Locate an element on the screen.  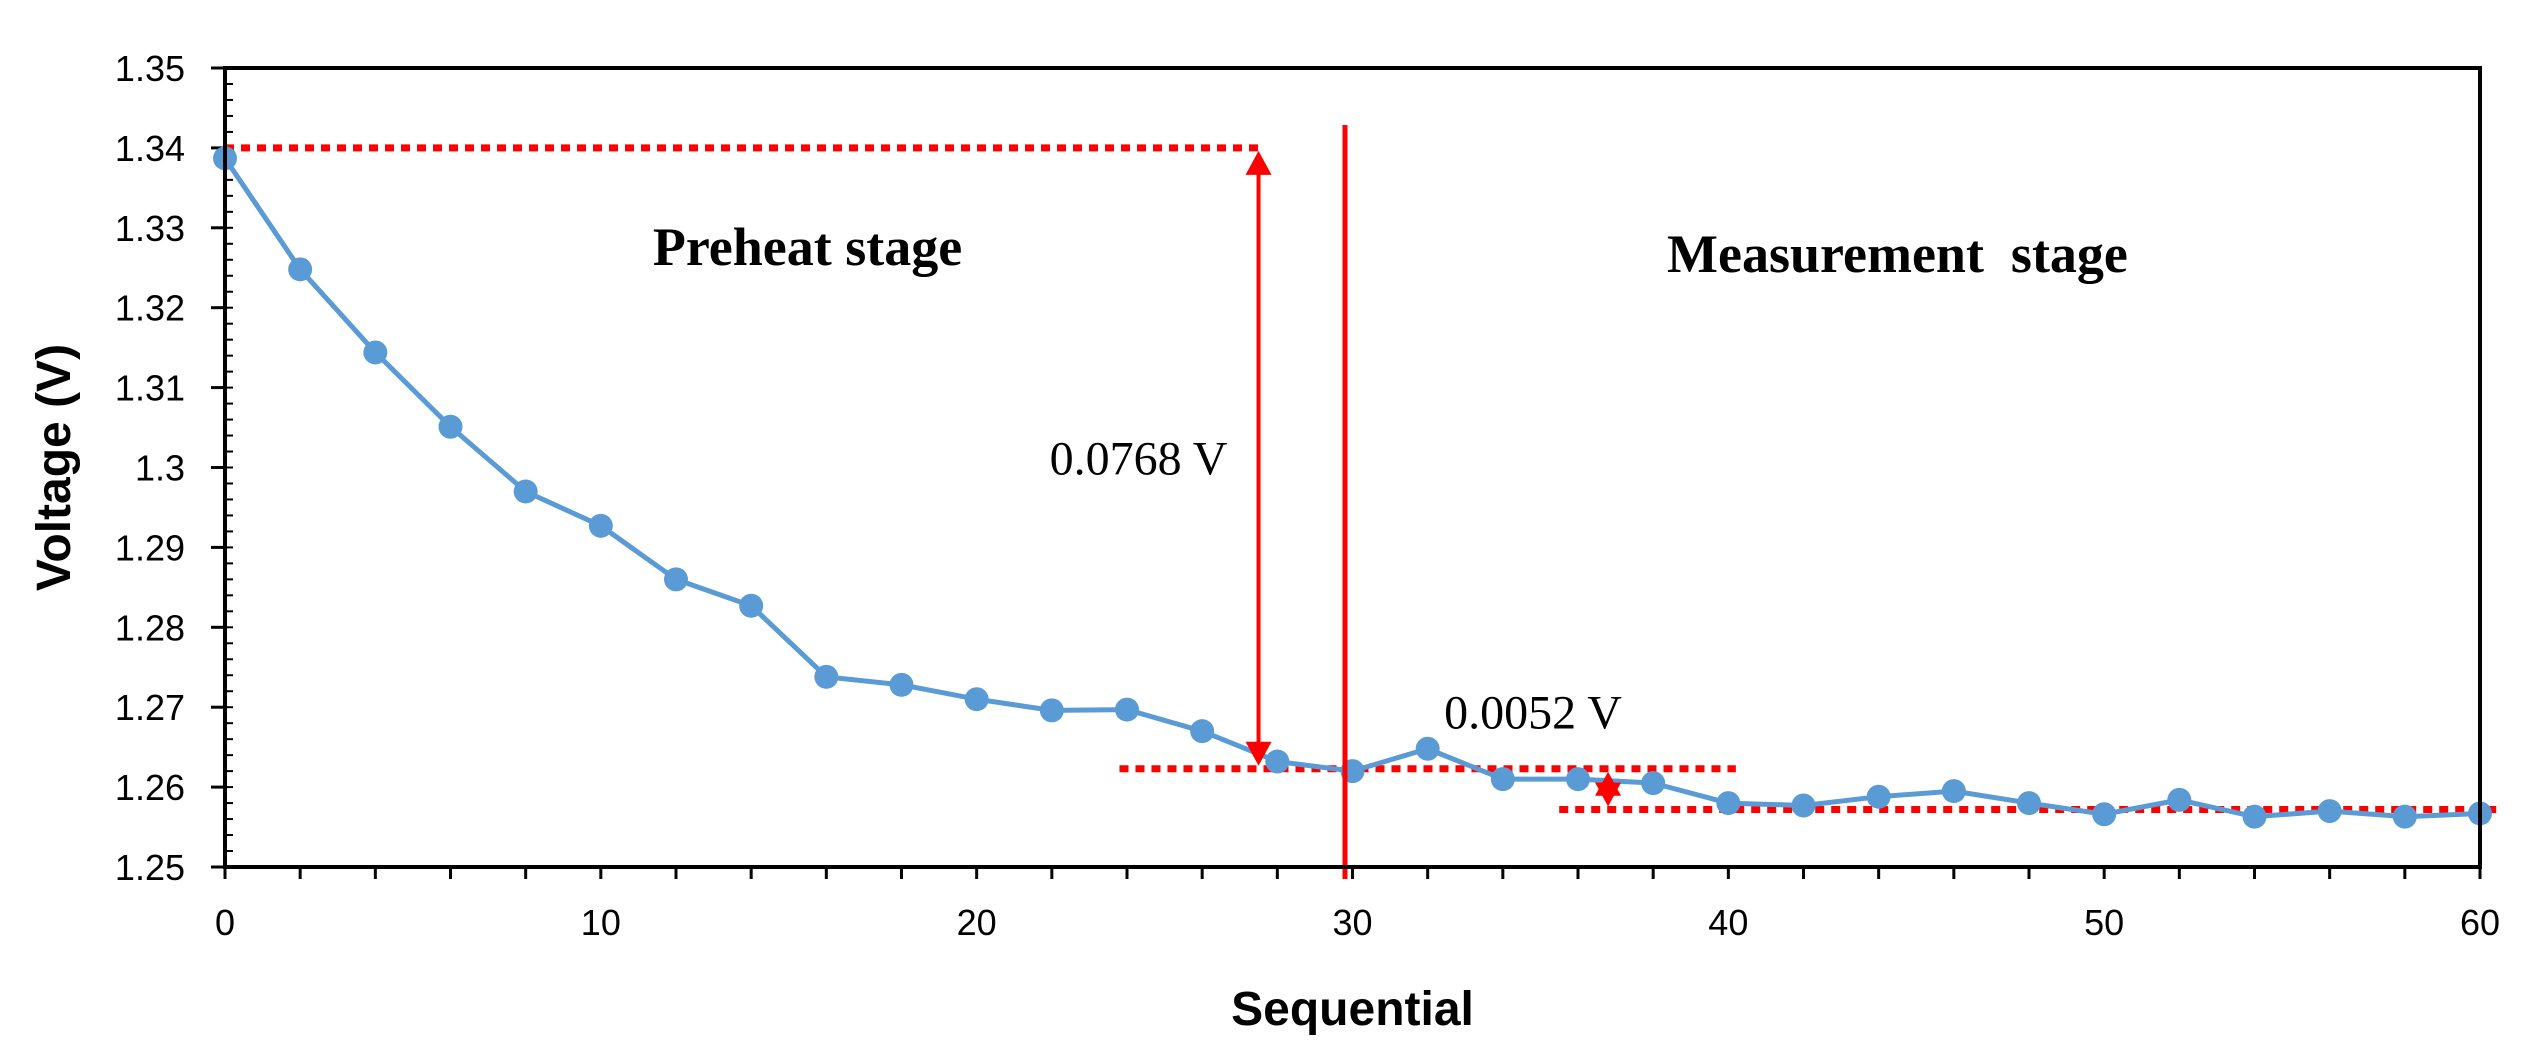
y-tick-label: 1.29 is located at coordinates (150, 547).